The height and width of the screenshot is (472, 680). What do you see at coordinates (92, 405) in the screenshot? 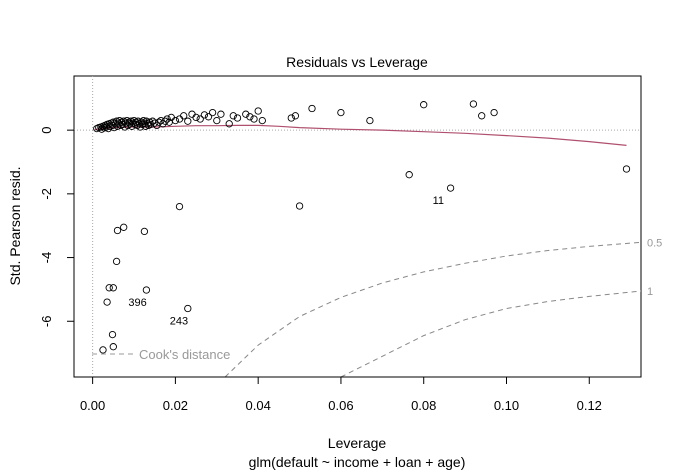
I see `x-tick-label: 0.00` at bounding box center [92, 405].